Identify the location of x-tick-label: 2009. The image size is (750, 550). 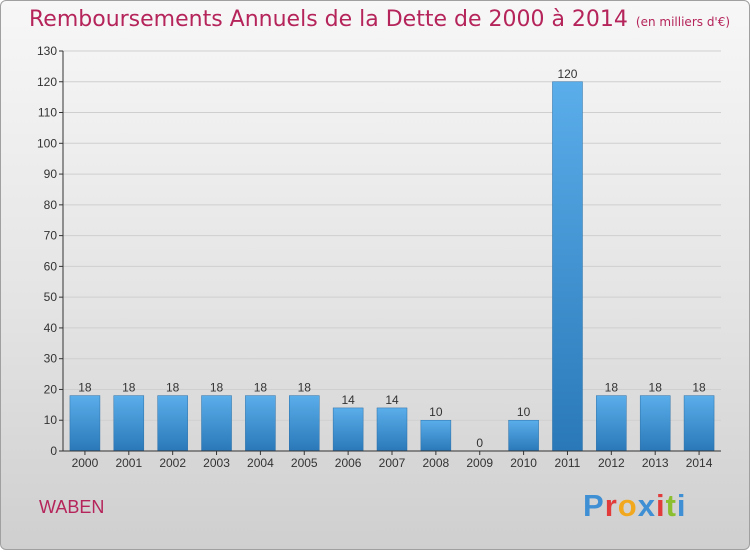
(479, 463).